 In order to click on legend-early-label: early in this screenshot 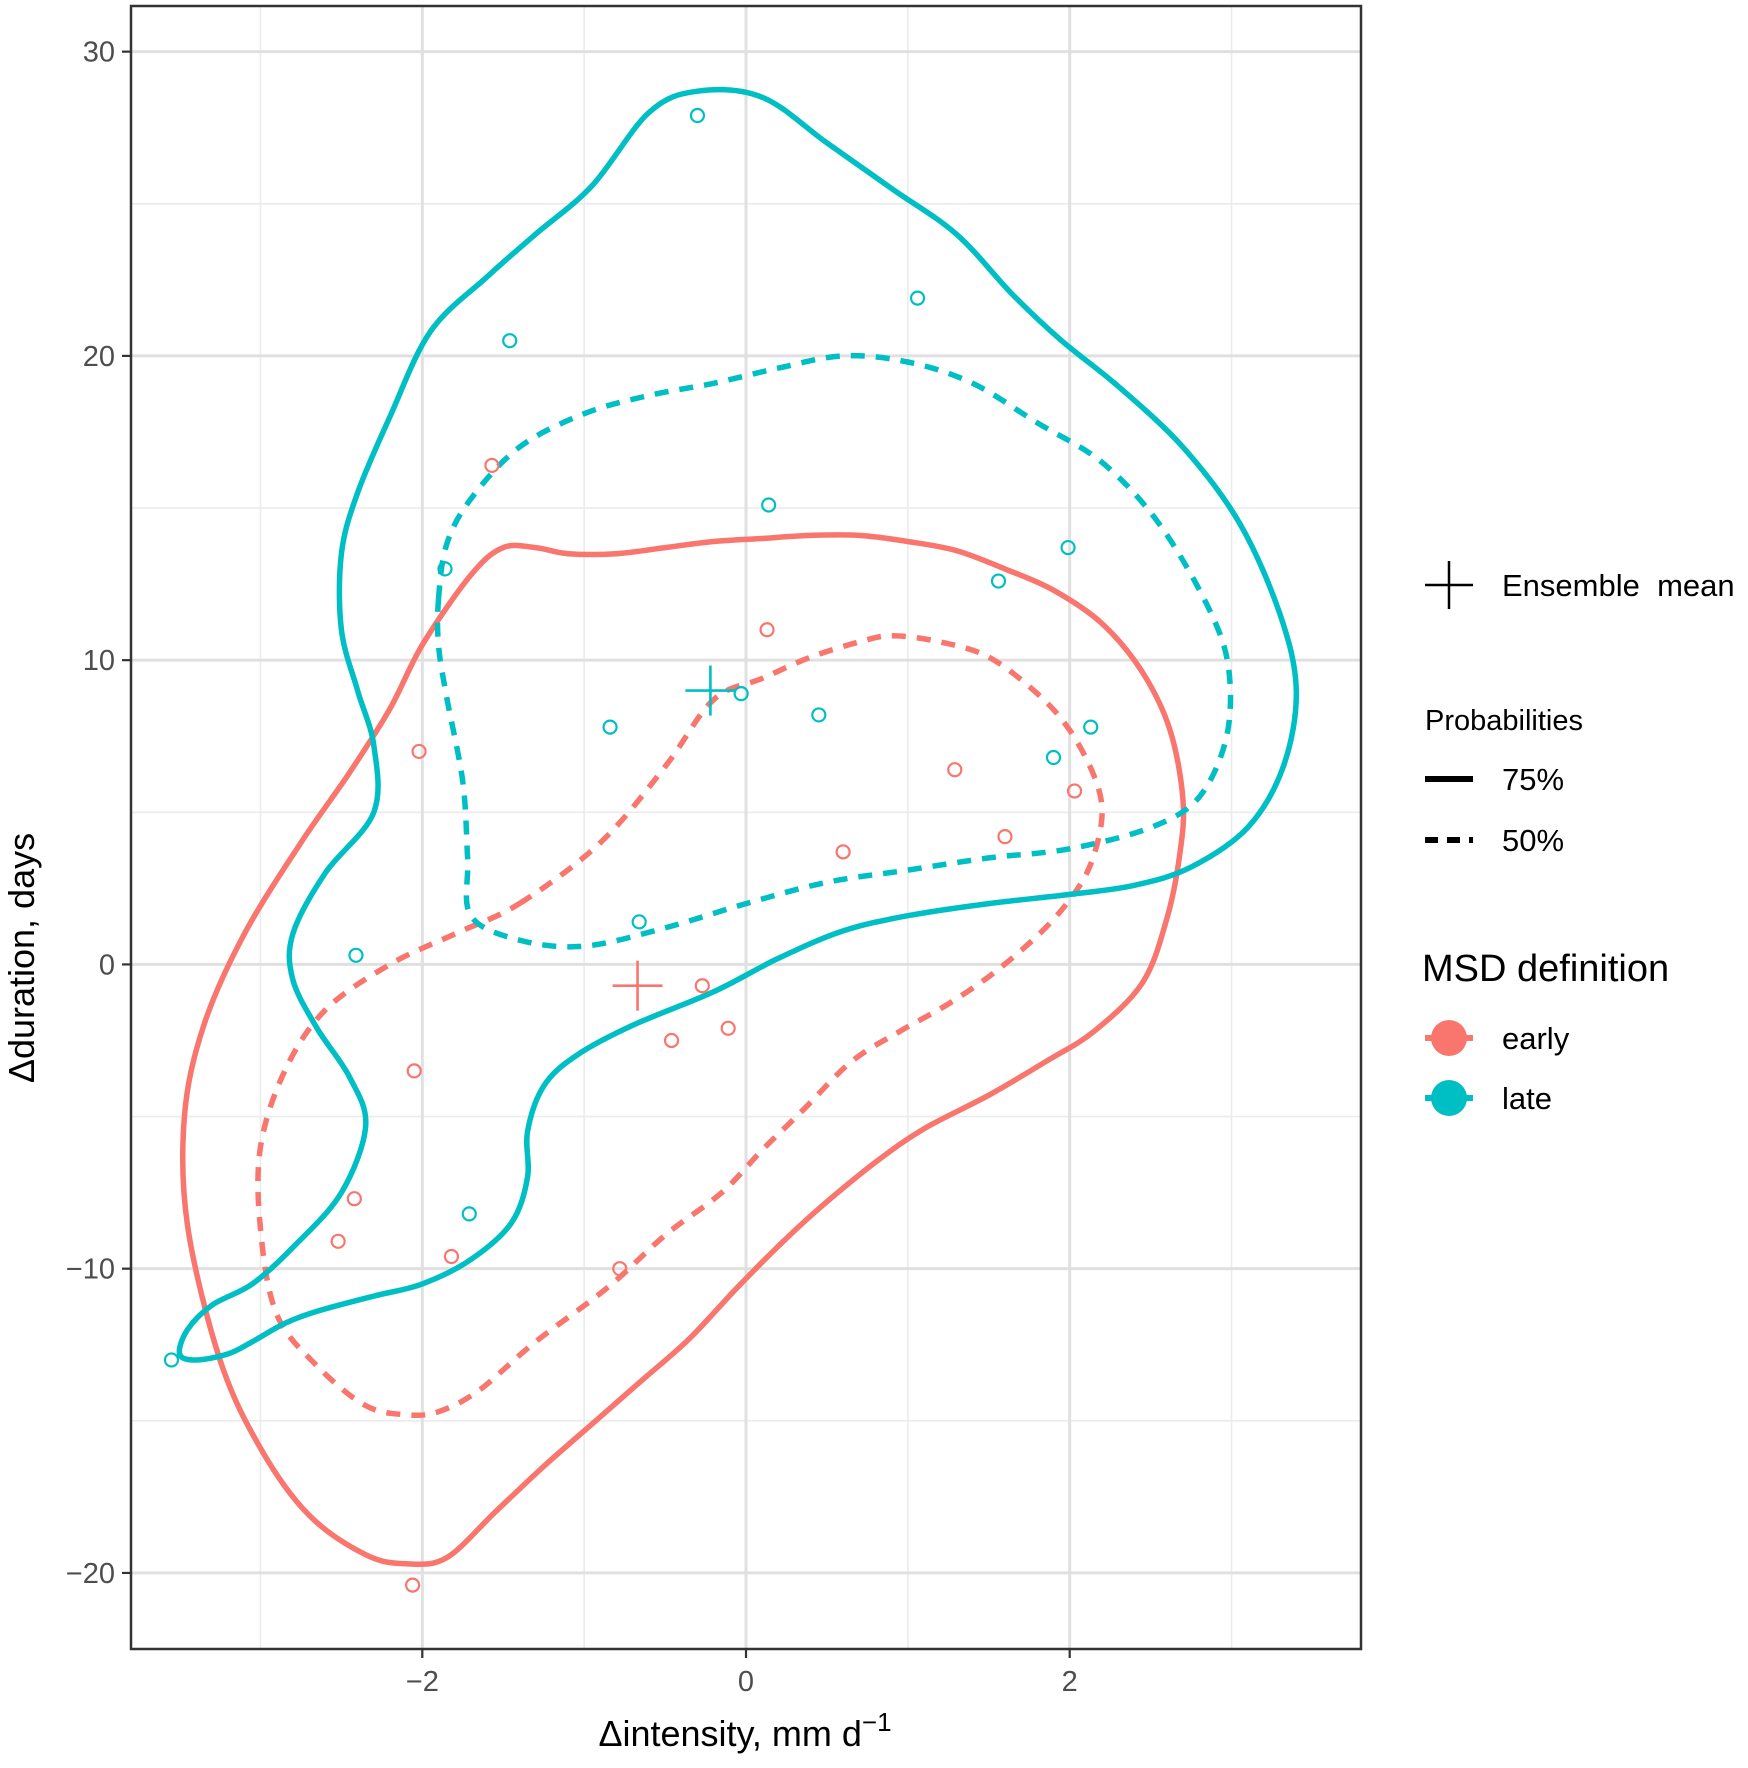, I will do `click(1536, 1038)`.